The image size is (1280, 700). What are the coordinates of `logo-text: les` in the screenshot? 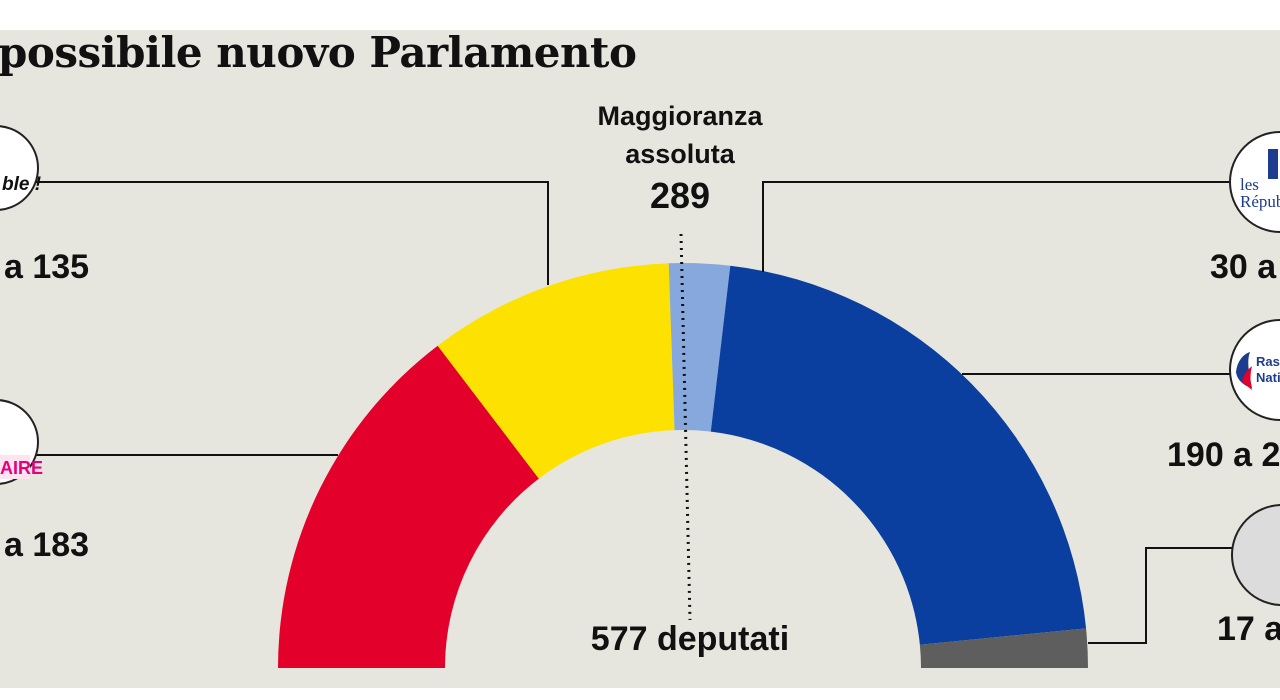 It's located at (1249, 184).